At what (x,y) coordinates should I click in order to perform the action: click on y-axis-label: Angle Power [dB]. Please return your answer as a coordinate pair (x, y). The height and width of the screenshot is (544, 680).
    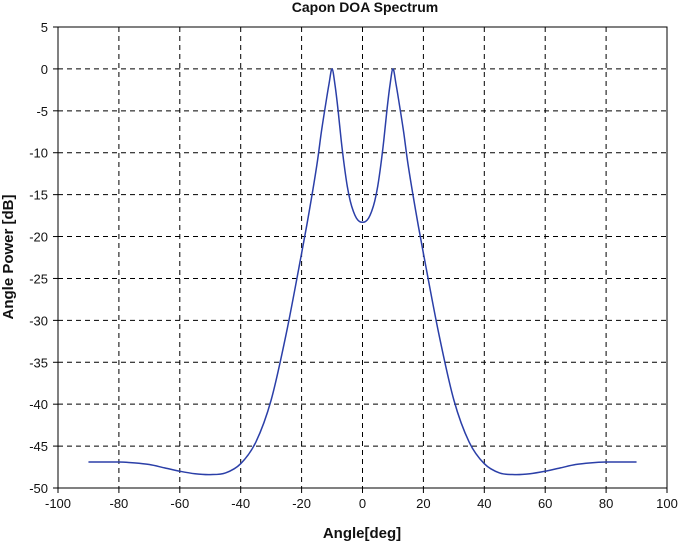
    Looking at the image, I should click on (8, 256).